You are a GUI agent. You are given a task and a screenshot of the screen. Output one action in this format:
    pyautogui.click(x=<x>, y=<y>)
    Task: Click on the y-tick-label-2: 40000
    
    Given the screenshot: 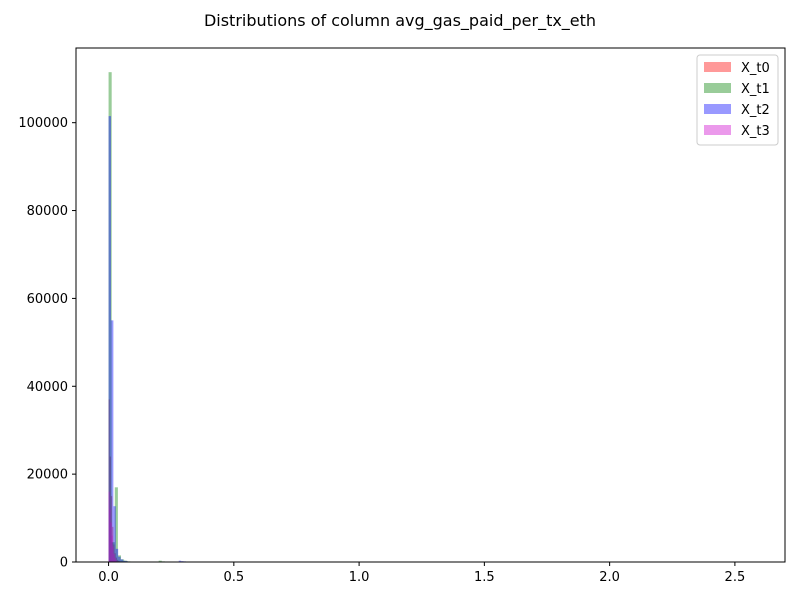 What is the action you would take?
    pyautogui.click(x=47, y=387)
    